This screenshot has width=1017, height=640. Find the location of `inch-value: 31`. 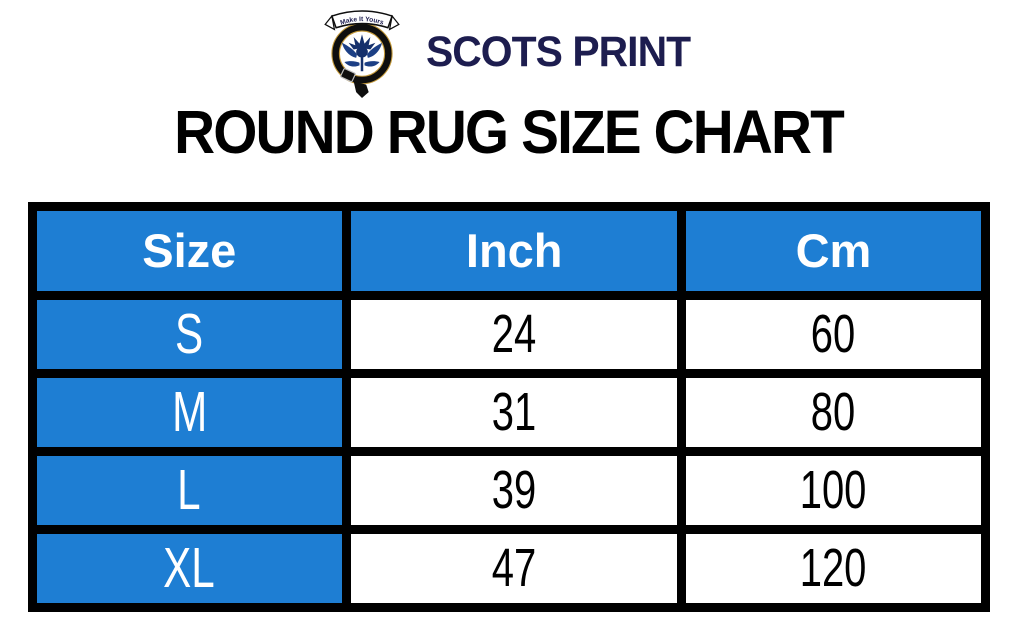

inch-value: 31 is located at coordinates (514, 412).